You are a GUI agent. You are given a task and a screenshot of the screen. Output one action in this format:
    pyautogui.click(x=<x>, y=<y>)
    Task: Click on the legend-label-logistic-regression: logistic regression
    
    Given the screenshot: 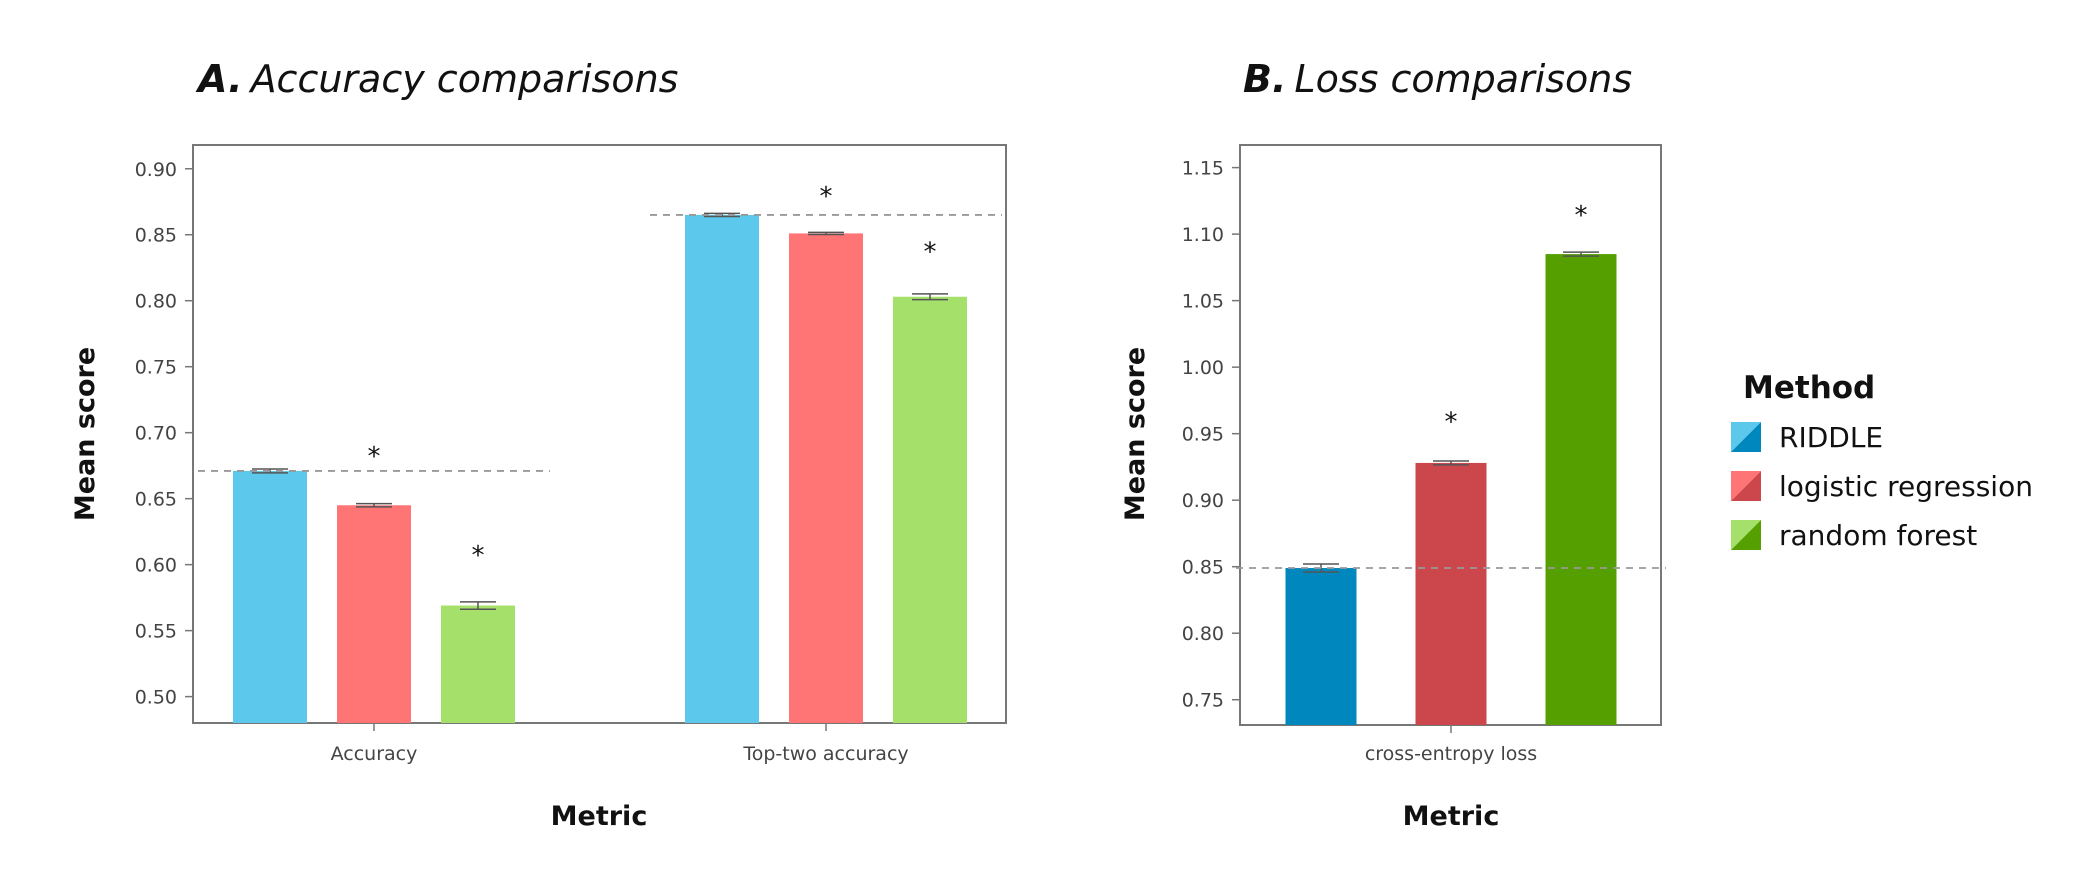 What is the action you would take?
    pyautogui.click(x=1906, y=486)
    